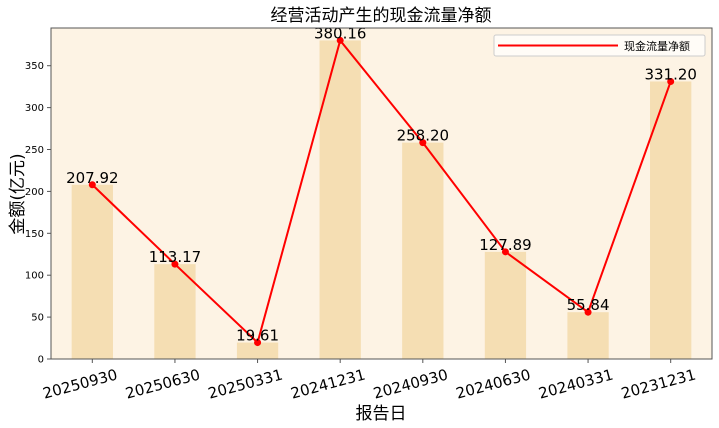 The width and height of the screenshot is (719, 428). I want to click on y-axis-label: 金额(亿元), so click(18, 193).